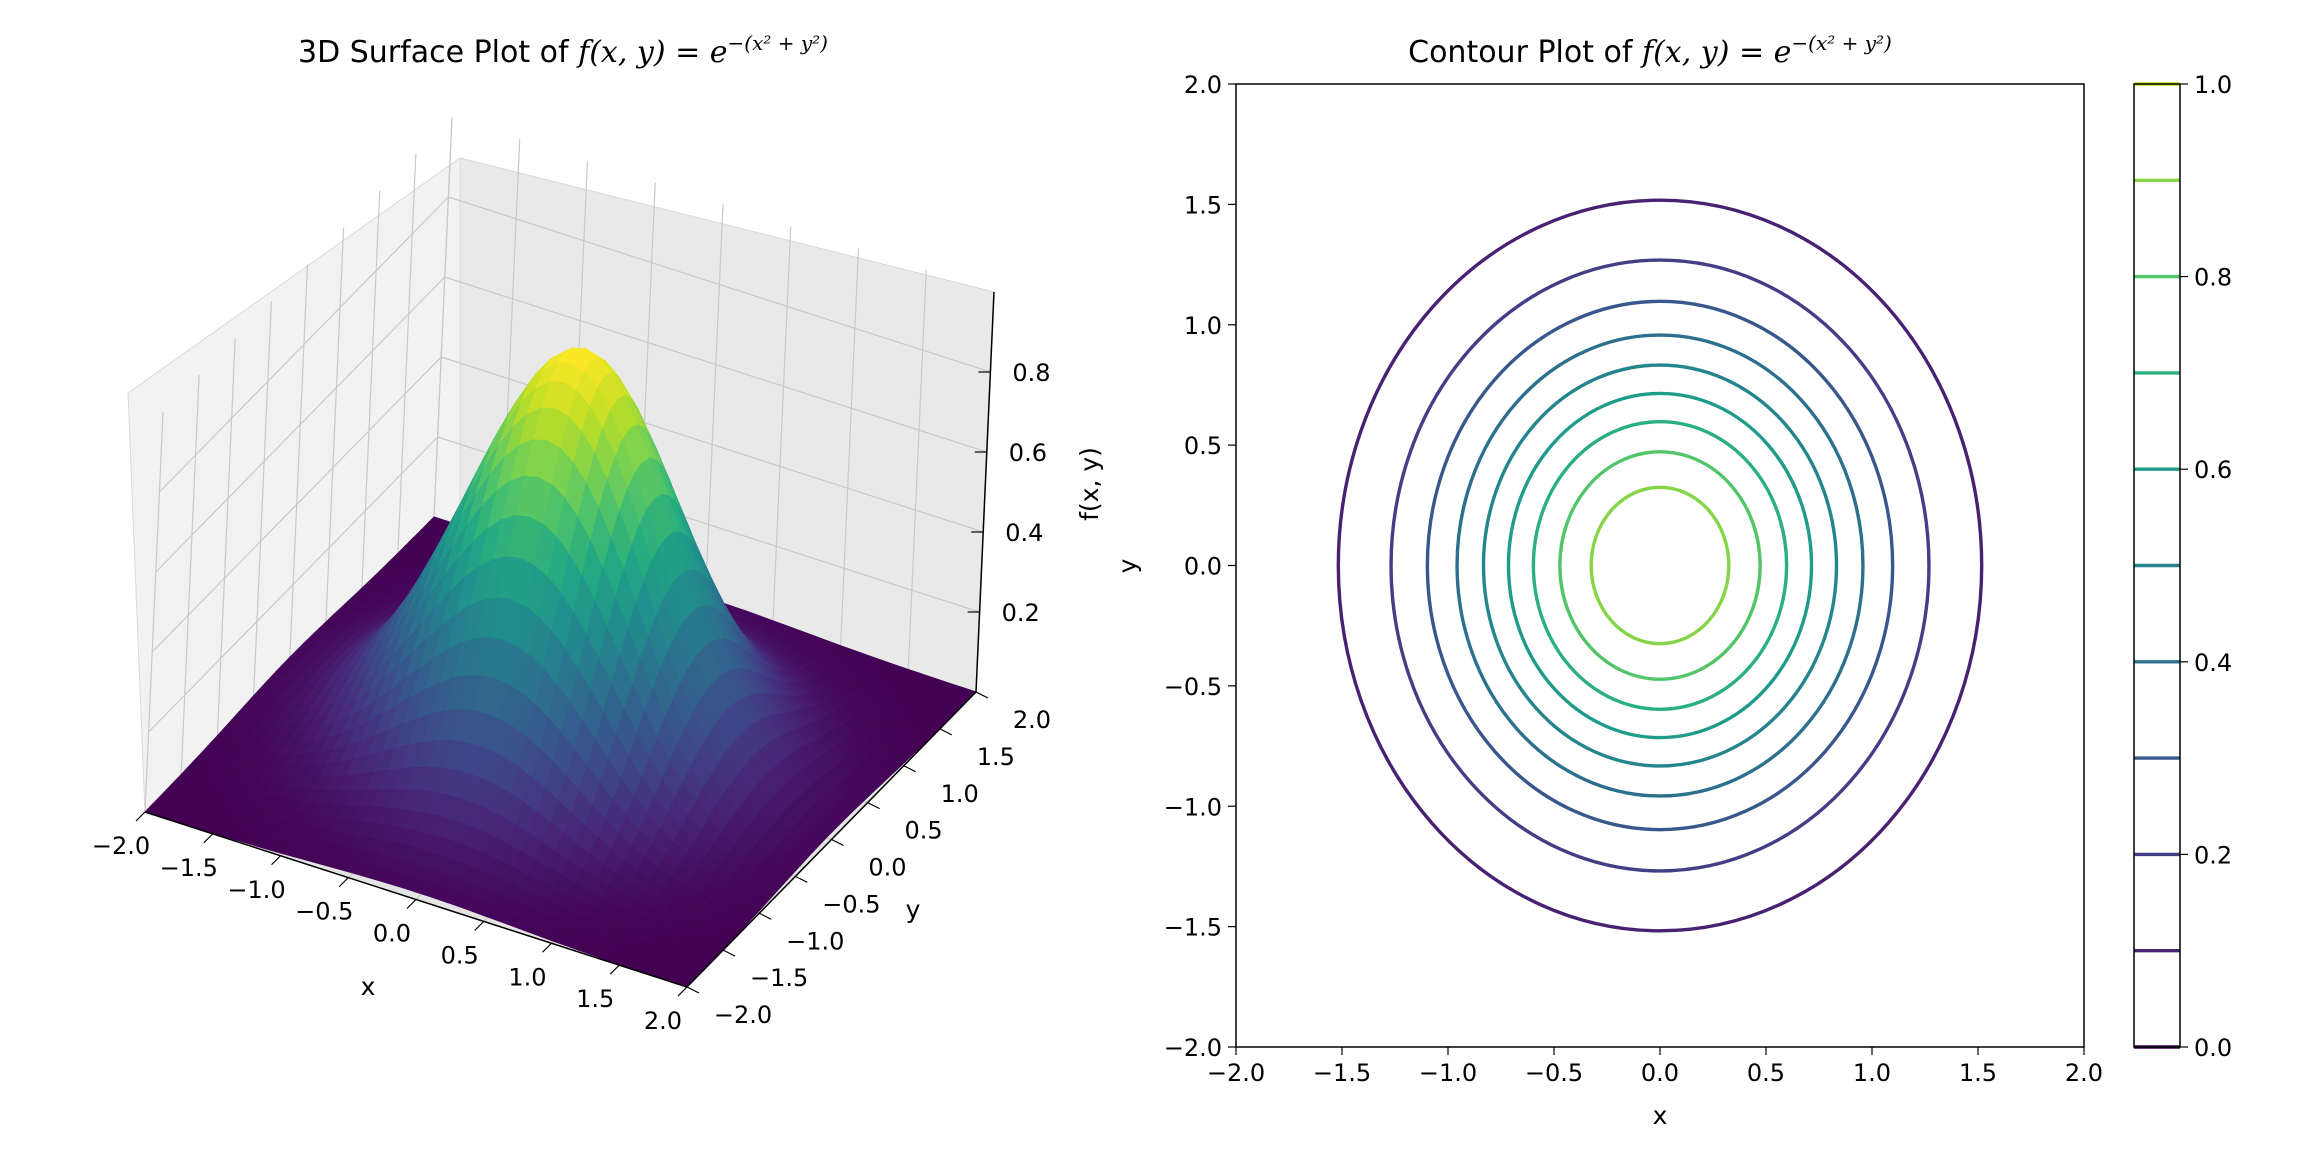 The height and width of the screenshot is (1152, 2304). I want to click on contour-x-tick-label: −1.0, so click(1448, 1073).